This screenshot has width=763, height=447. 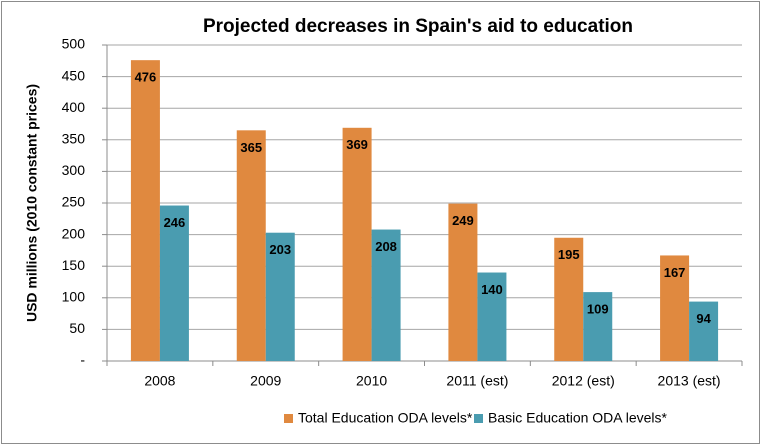 What do you see at coordinates (74, 297) in the screenshot?
I see `y-tick-label: 100` at bounding box center [74, 297].